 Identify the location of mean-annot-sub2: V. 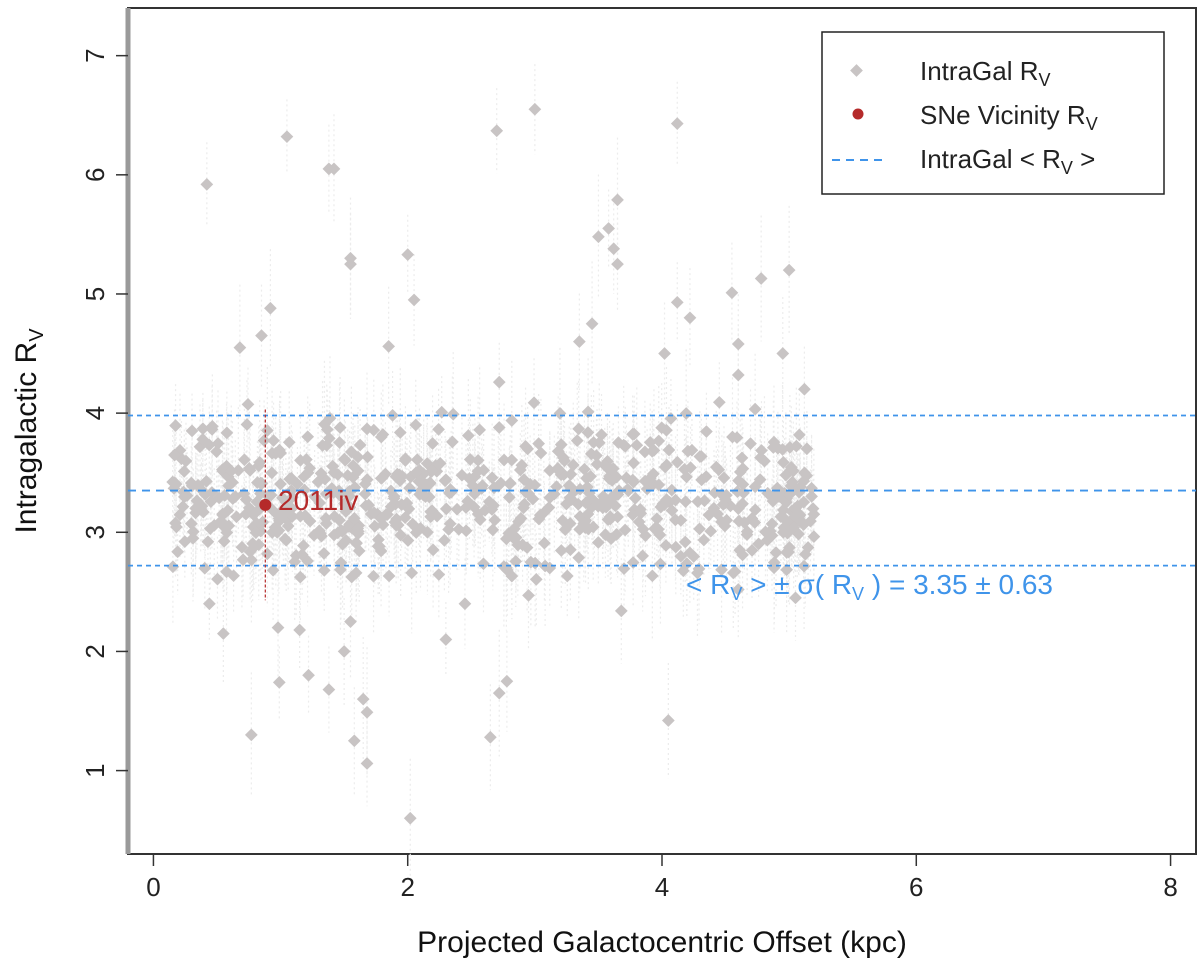
(858, 594).